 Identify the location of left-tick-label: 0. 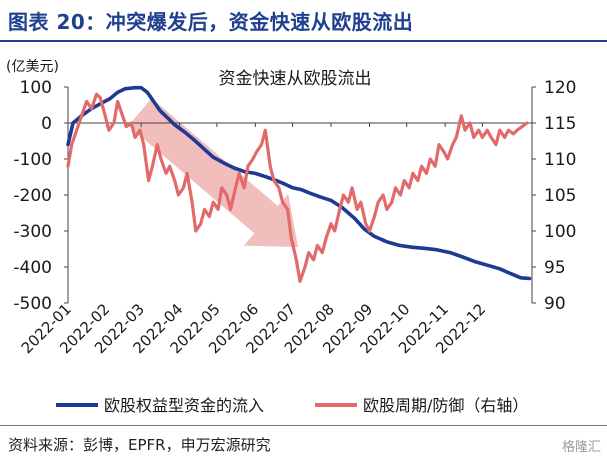
(46, 124).